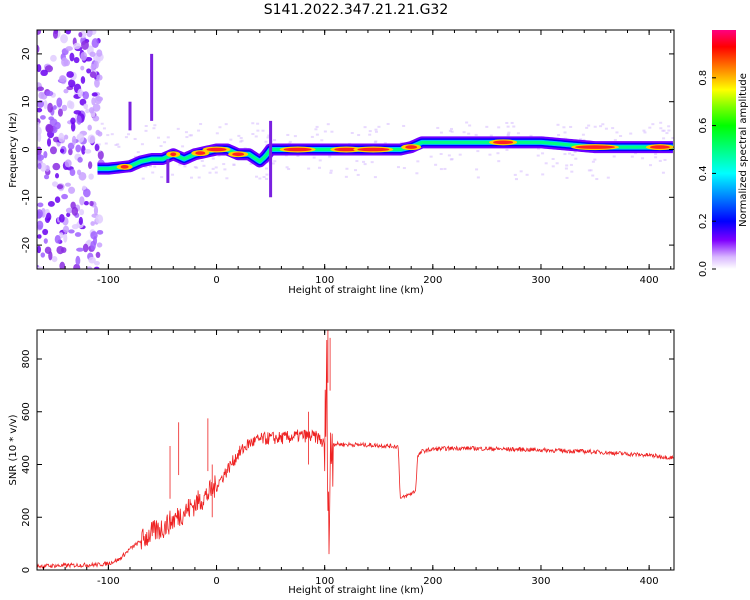 The image size is (750, 600). What do you see at coordinates (724, 149) in the screenshot?
I see `colorbar-gradient` at bounding box center [724, 149].